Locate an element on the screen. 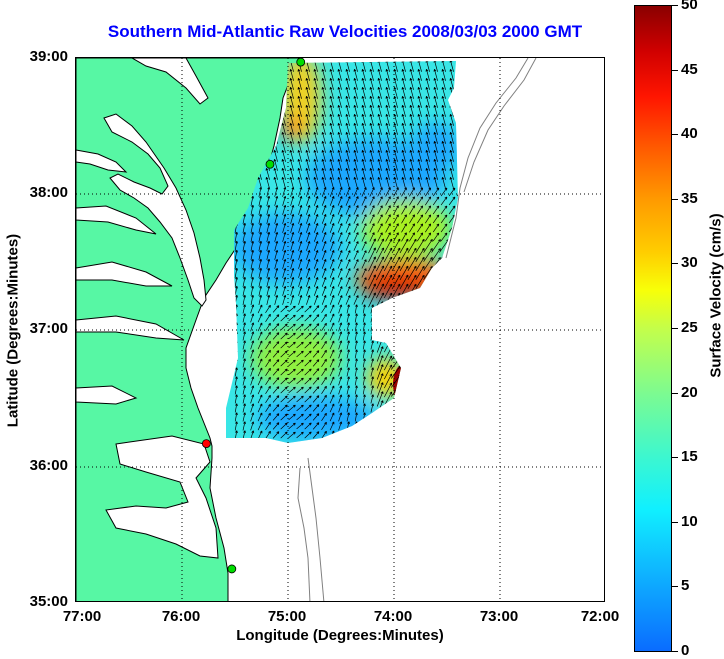 Image resolution: width=724 pixels, height=659 pixels. radar-stations is located at coordinates (253, 316).